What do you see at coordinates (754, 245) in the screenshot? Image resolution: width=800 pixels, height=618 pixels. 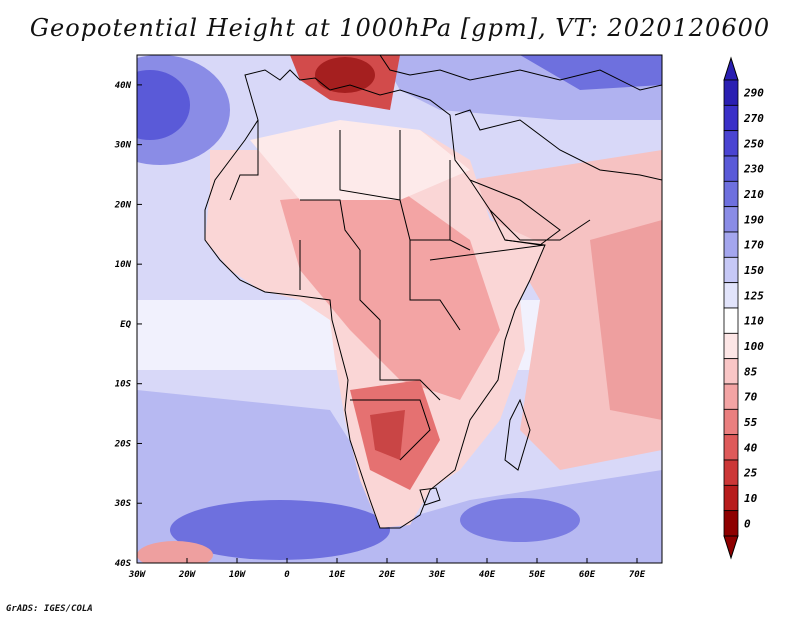 I see `colorbar-label: 170` at bounding box center [754, 245].